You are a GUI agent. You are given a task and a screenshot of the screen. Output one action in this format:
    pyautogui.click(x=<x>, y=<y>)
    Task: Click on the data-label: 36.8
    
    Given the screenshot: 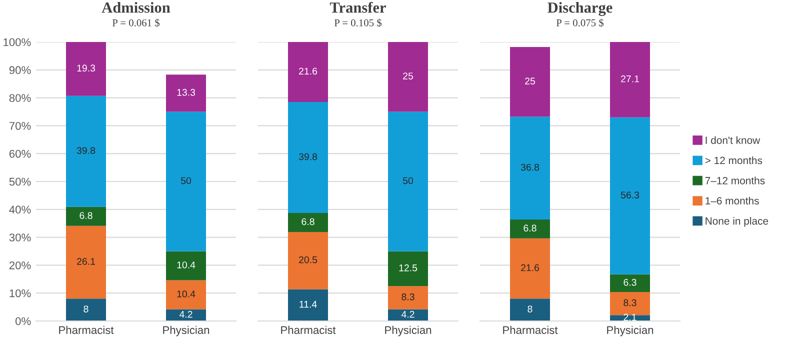 What is the action you would take?
    pyautogui.click(x=530, y=167)
    